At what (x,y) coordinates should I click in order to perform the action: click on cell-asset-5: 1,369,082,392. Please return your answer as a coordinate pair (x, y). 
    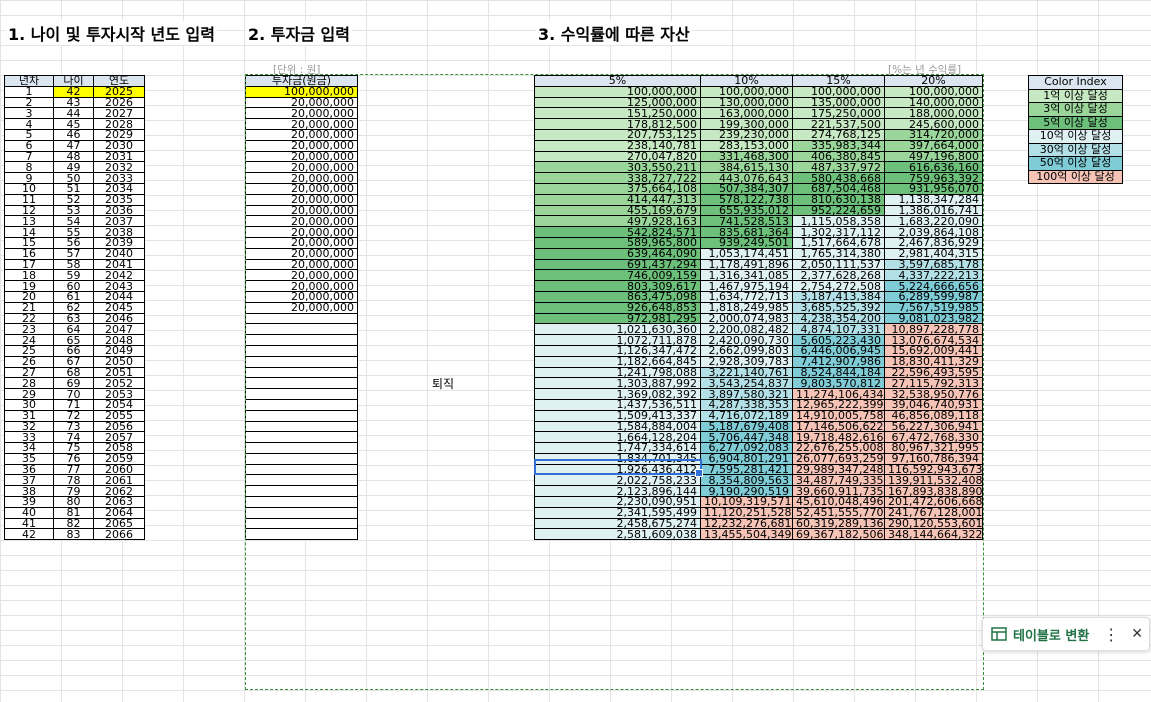
    Looking at the image, I should click on (617, 394).